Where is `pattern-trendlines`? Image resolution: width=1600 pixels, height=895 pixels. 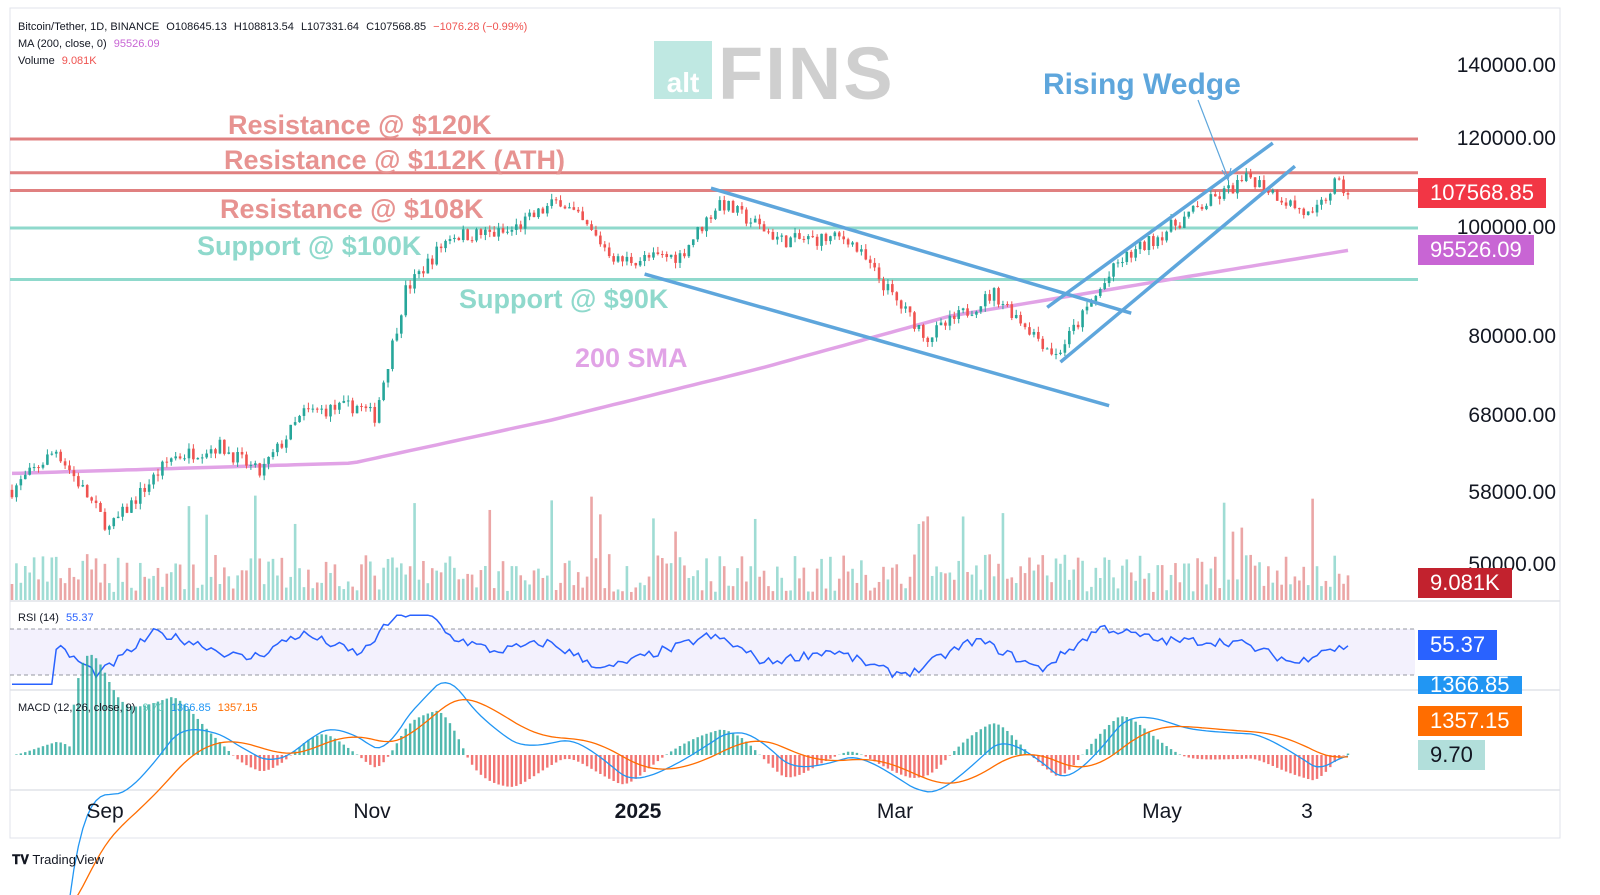 pattern-trendlines is located at coordinates (970, 253).